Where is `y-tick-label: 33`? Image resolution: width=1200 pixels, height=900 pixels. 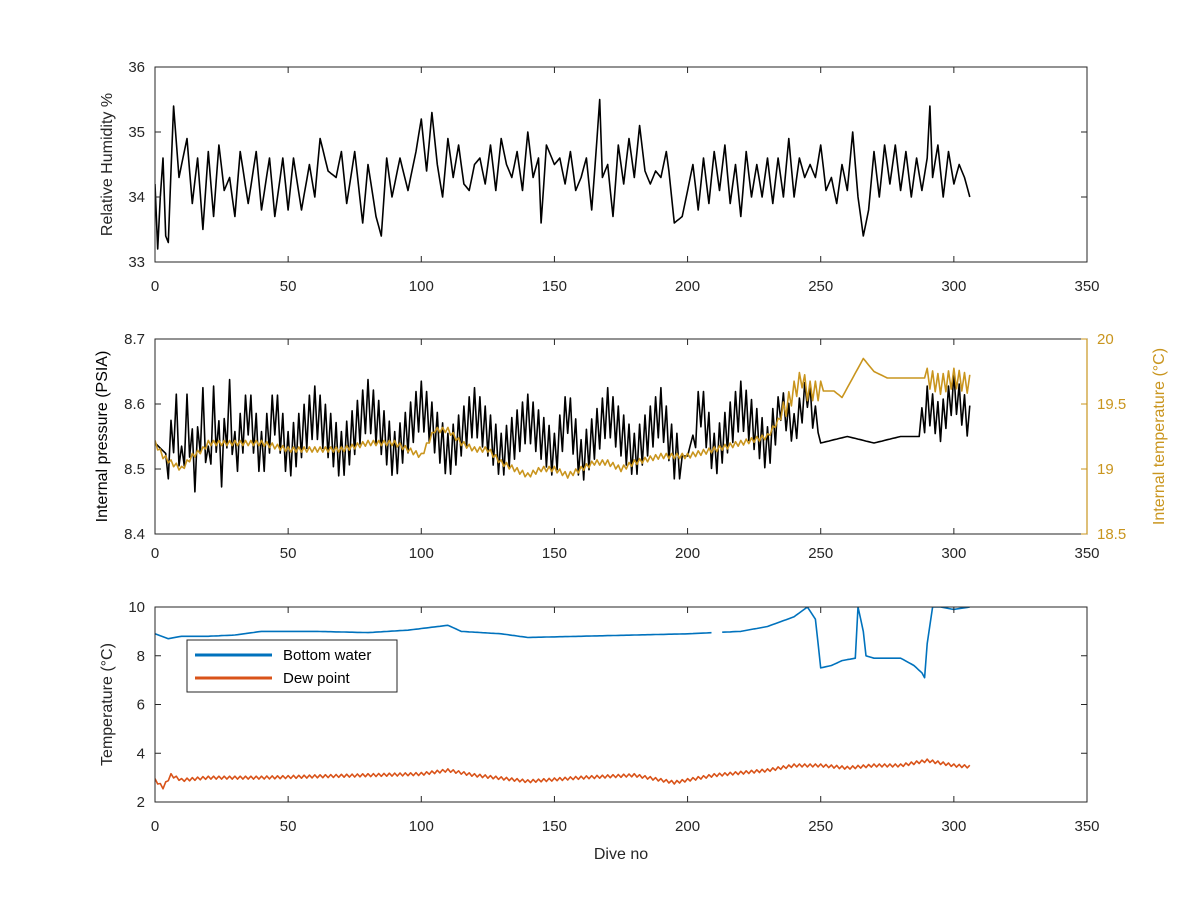
y-tick-label: 33 is located at coordinates (136, 262).